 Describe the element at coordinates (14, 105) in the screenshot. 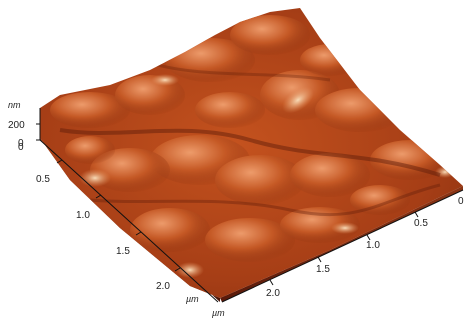

I see `z-axis-unit: nm` at that location.